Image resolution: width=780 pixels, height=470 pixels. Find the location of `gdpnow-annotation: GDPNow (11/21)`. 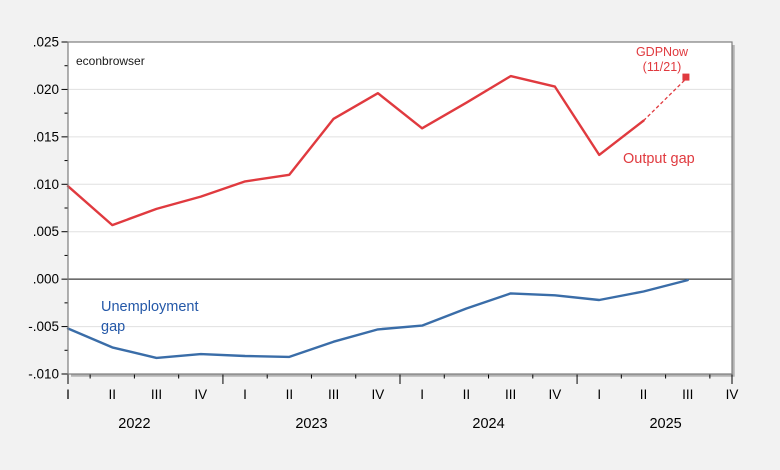

gdpnow-annotation: GDPNow (11/21) is located at coordinates (662, 60).